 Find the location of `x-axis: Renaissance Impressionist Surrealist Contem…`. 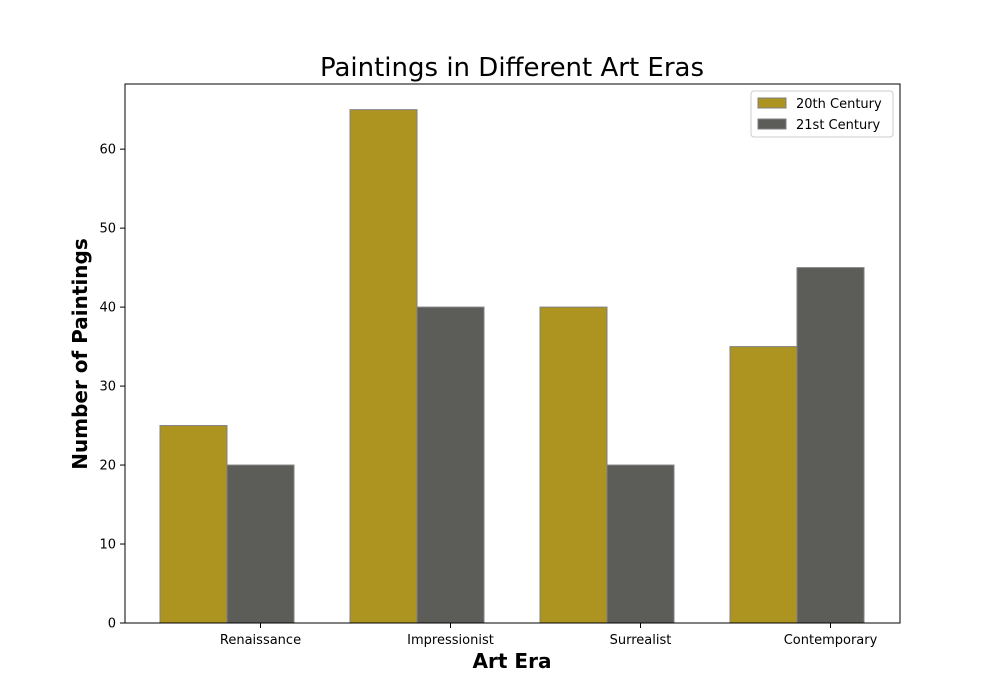

x-axis: Renaissance Impressionist Surrealist Contem… is located at coordinates (549, 635).